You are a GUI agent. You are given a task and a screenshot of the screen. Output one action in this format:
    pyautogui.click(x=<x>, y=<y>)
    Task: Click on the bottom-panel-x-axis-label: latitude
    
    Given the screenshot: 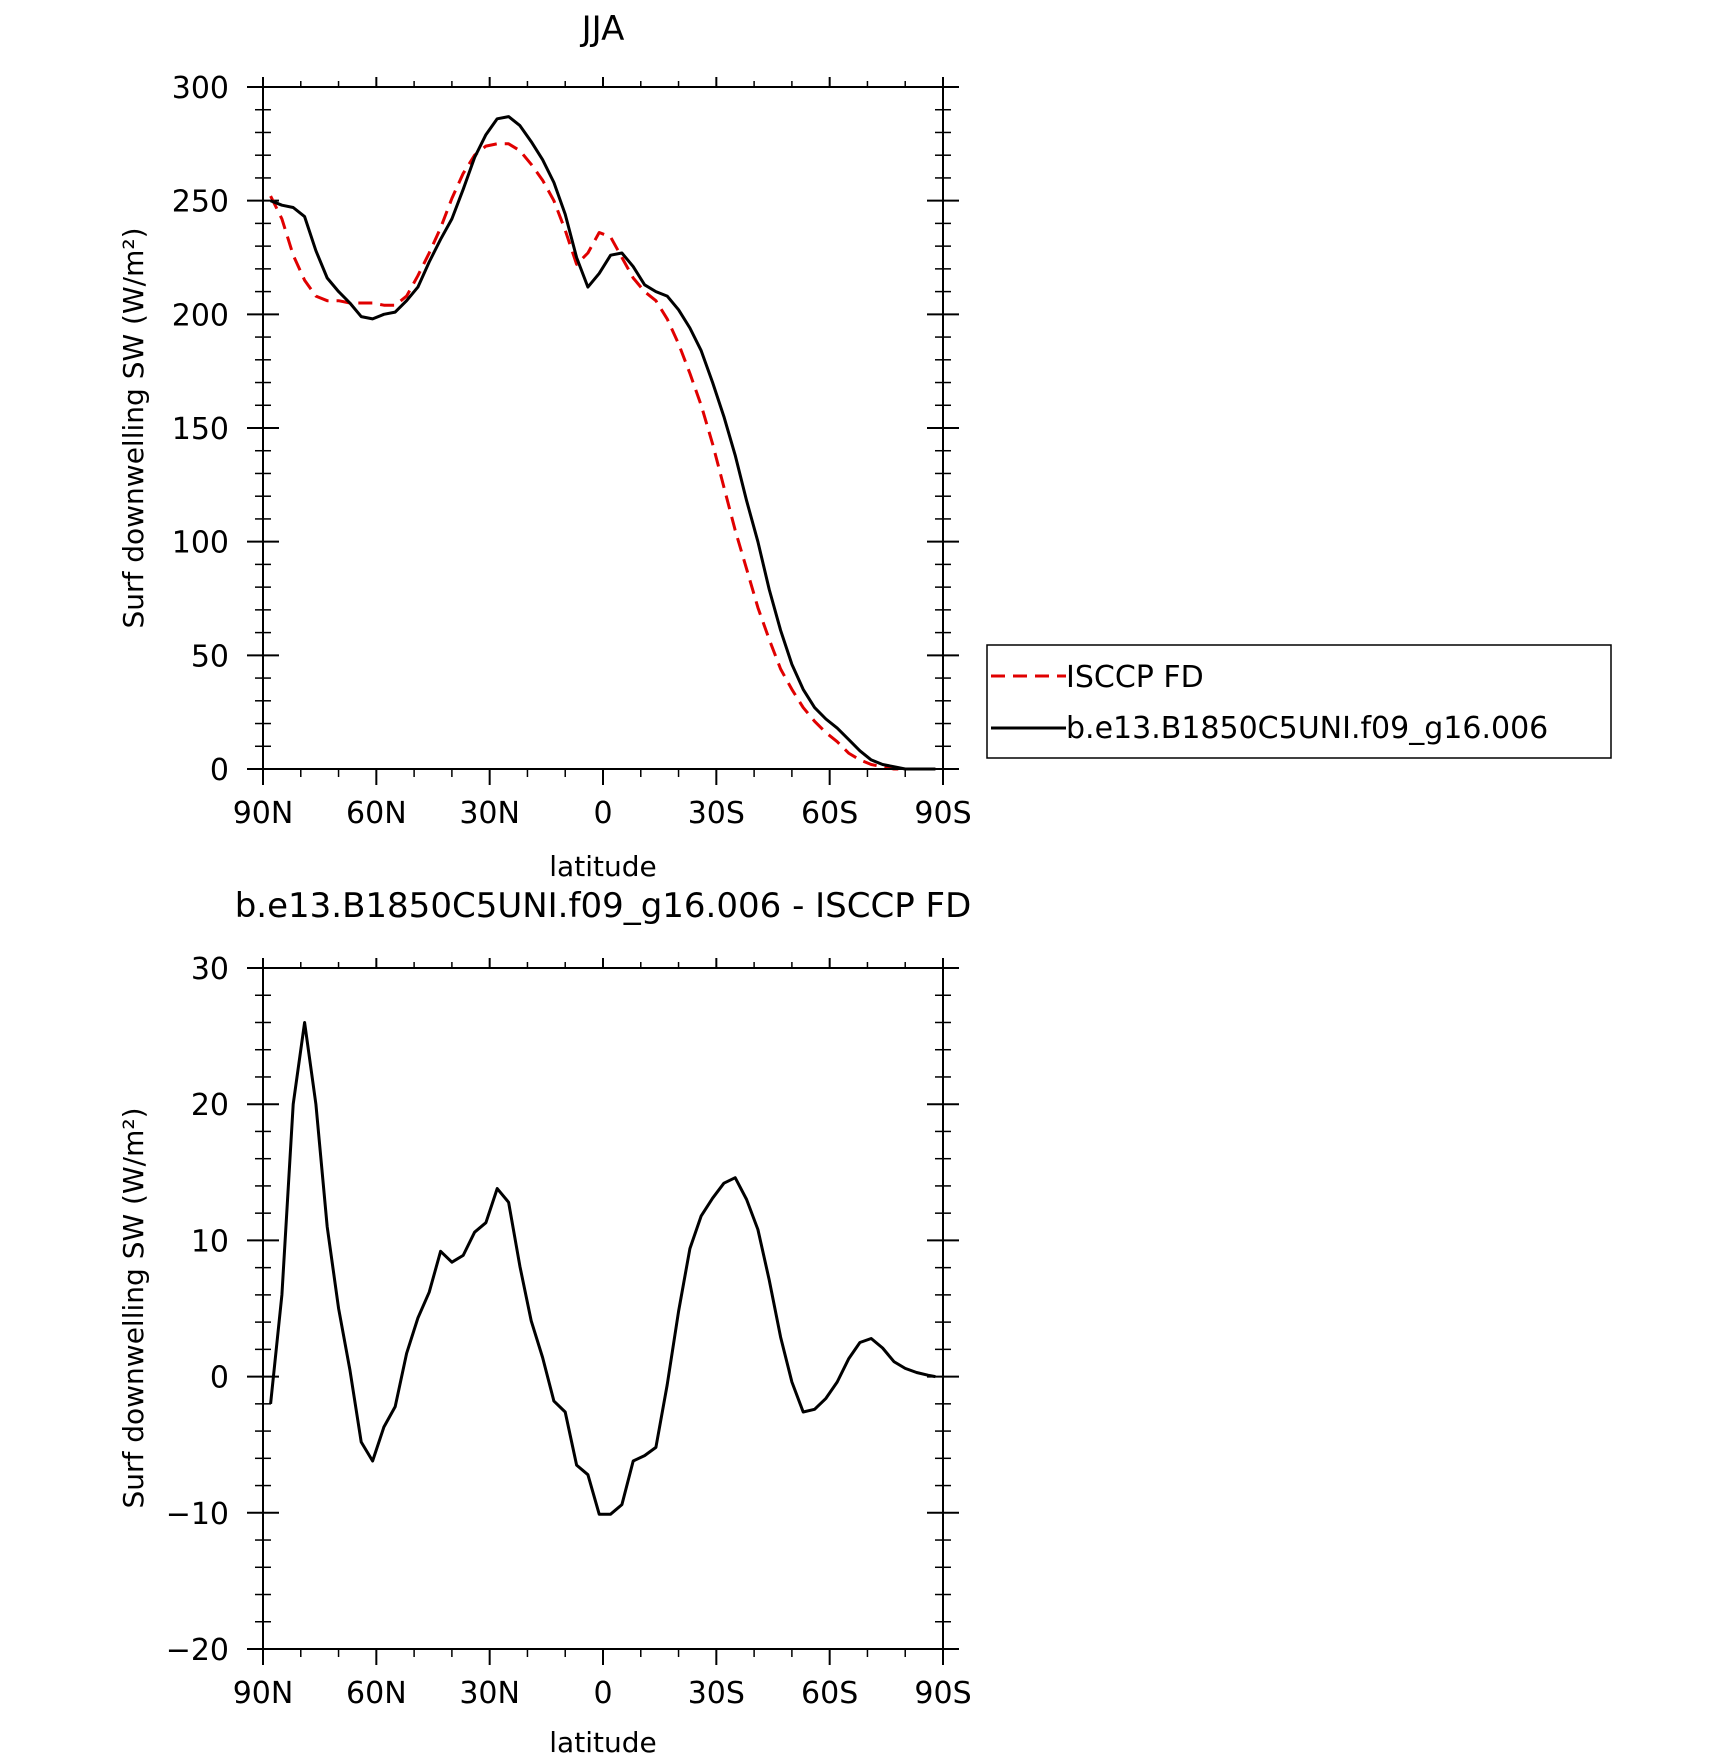 What is the action you would take?
    pyautogui.click(x=602, y=1741)
    